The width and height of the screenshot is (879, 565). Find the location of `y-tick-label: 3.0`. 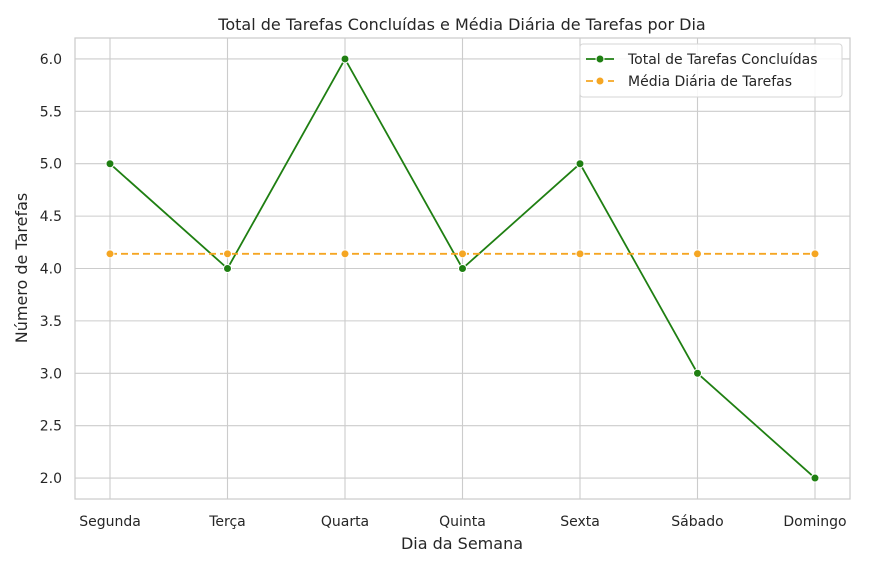

y-tick-label: 3.0 is located at coordinates (51, 374).